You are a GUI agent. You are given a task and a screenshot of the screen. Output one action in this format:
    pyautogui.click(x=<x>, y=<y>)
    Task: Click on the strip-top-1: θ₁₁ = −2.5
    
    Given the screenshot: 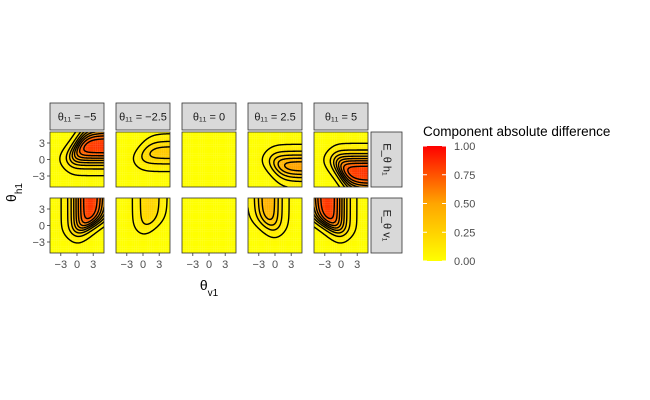 What is the action you would take?
    pyautogui.click(x=143, y=116)
    